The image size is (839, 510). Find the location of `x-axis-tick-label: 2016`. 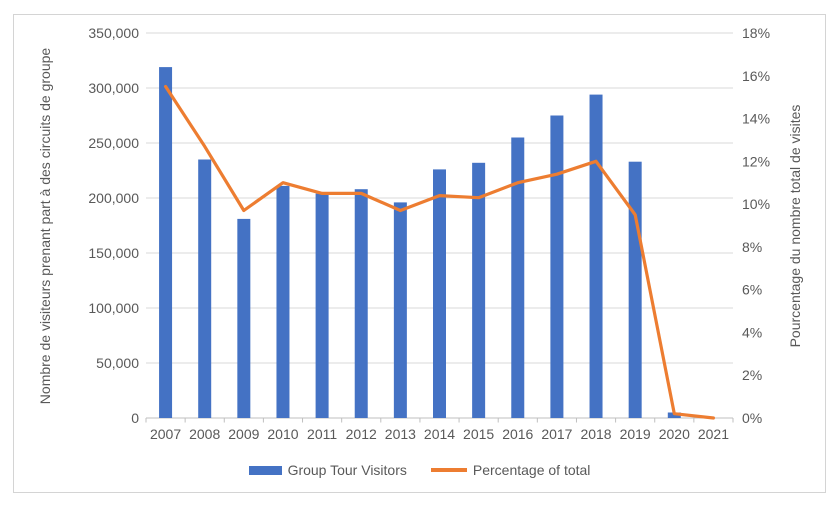

x-axis-tick-label: 2016 is located at coordinates (517, 434).